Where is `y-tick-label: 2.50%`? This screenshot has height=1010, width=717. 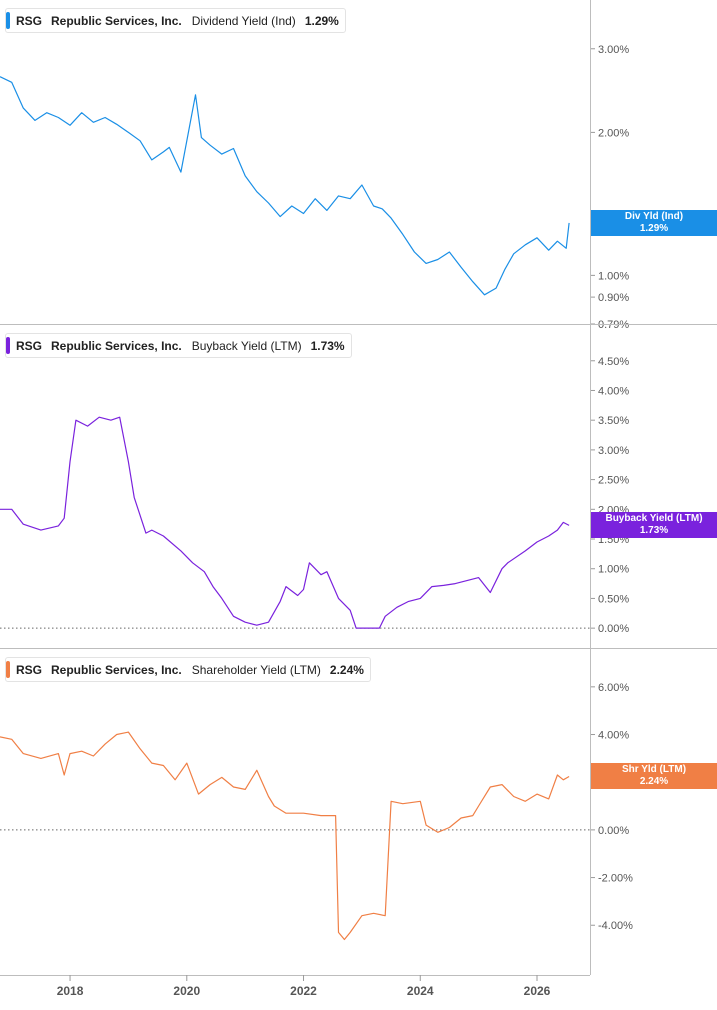 y-tick-label: 2.50% is located at coordinates (613, 481).